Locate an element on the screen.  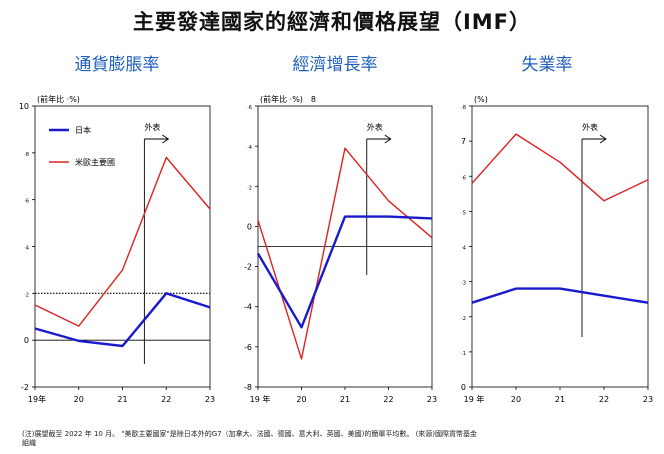
page-title: 主要發達國家的經濟和價格展望（IMF） is located at coordinates (332, 22).